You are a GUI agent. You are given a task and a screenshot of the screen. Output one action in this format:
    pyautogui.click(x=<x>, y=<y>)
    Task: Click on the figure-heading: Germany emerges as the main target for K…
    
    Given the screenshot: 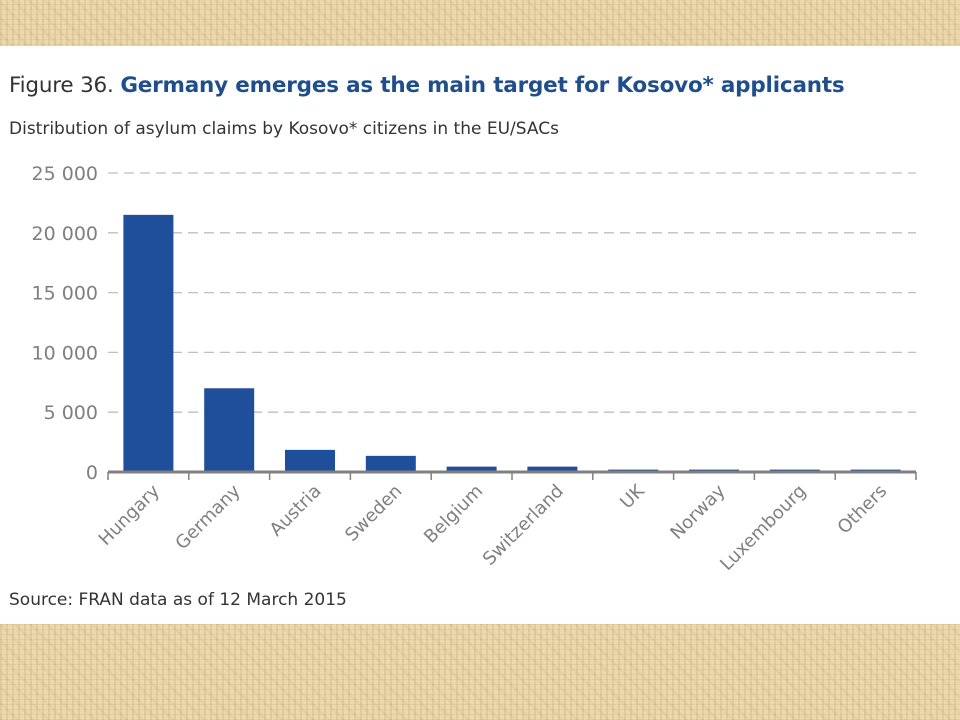 What is the action you would take?
    pyautogui.click(x=482, y=85)
    